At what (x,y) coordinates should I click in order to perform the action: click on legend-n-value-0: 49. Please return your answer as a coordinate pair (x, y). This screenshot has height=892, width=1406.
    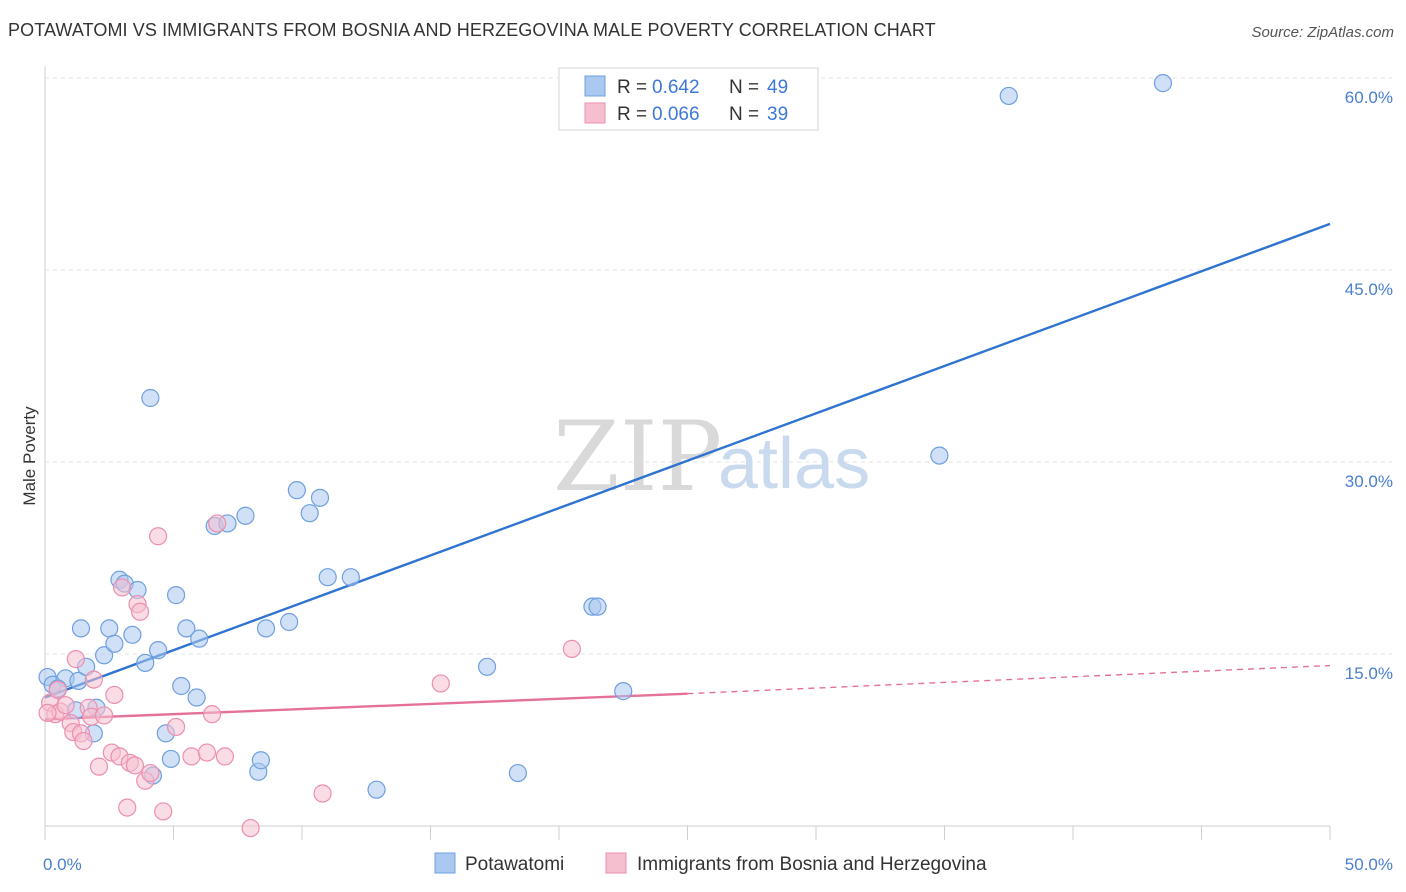
    Looking at the image, I should click on (777, 87).